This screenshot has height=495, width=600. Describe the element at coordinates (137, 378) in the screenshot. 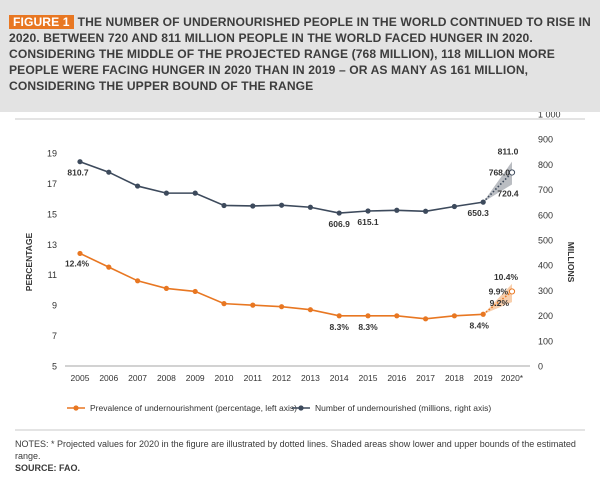

I see `x-axis-tick-label: 2007` at that location.